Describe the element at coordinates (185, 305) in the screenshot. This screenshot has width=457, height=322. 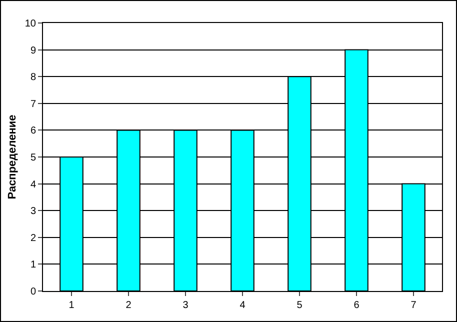
I see `x-tick-label: 3` at that location.